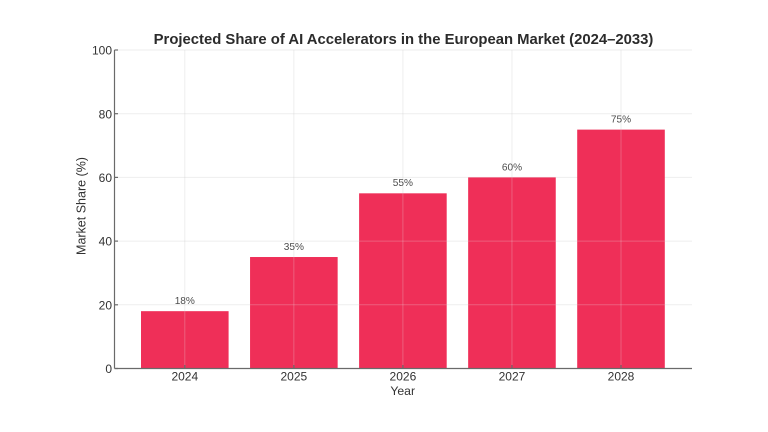 Image resolution: width=768 pixels, height=432 pixels. I want to click on svg-text: 2028, so click(621, 377).